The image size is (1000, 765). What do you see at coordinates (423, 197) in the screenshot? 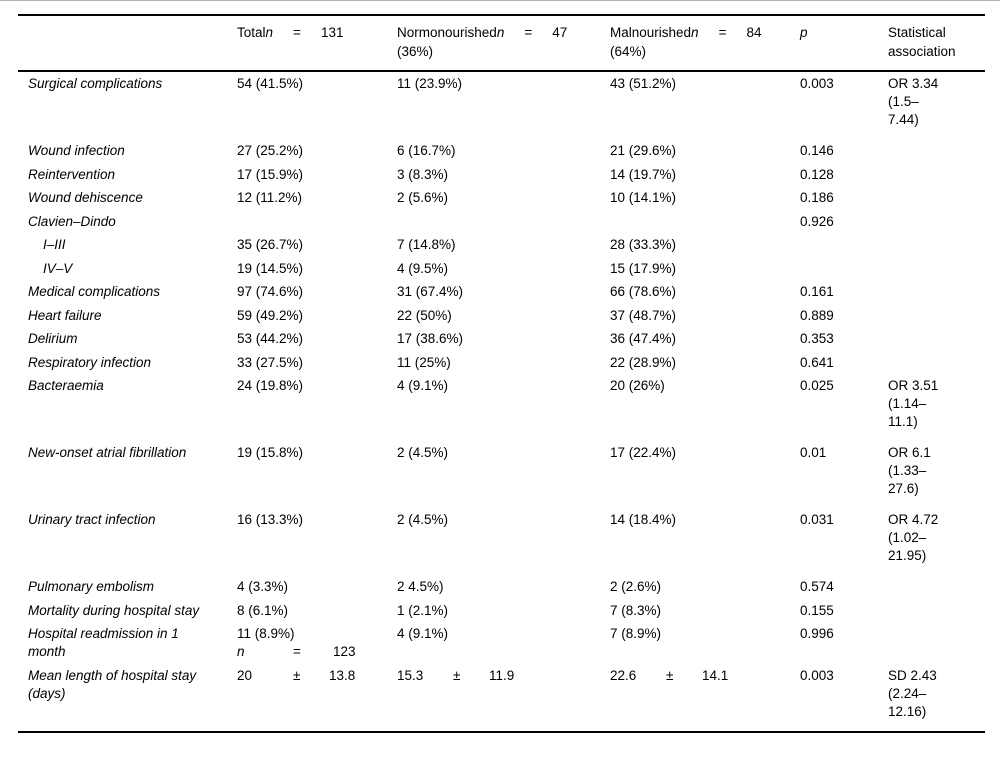
I see `cell-normonourished: 2 (5.6%)` at bounding box center [423, 197].